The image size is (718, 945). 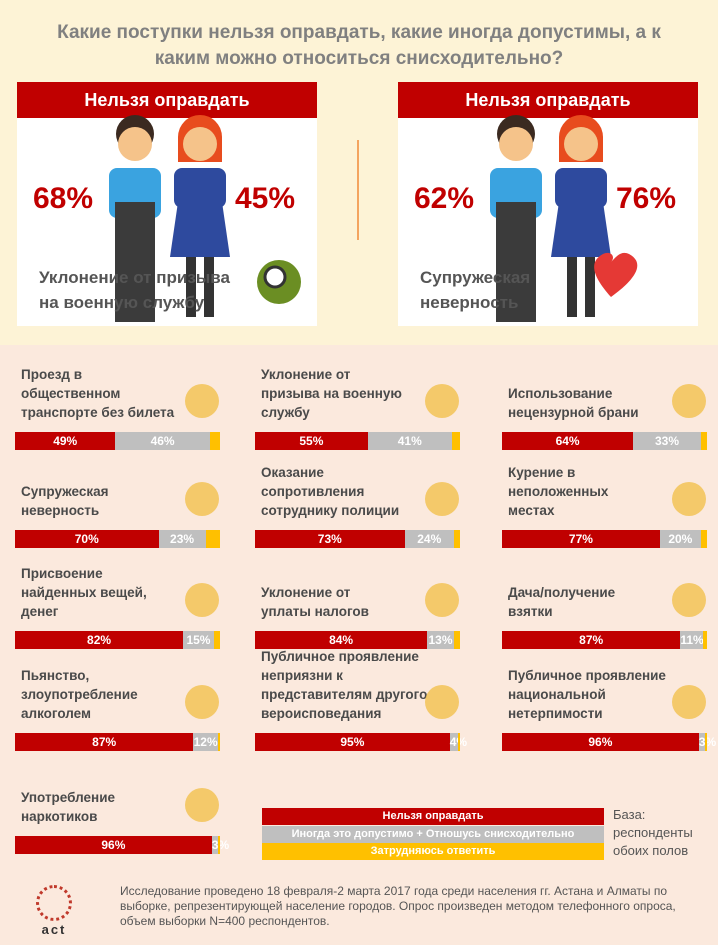 I want to click on bar-segment: 41%, so click(x=409, y=441).